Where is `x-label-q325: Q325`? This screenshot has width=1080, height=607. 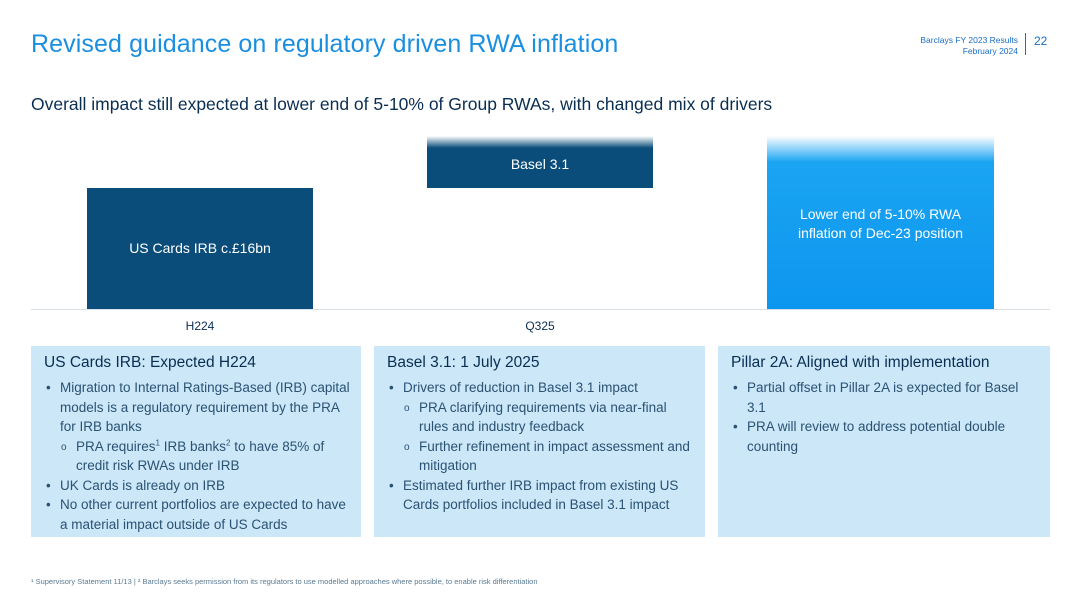
x-label-q325: Q325 is located at coordinates (540, 326).